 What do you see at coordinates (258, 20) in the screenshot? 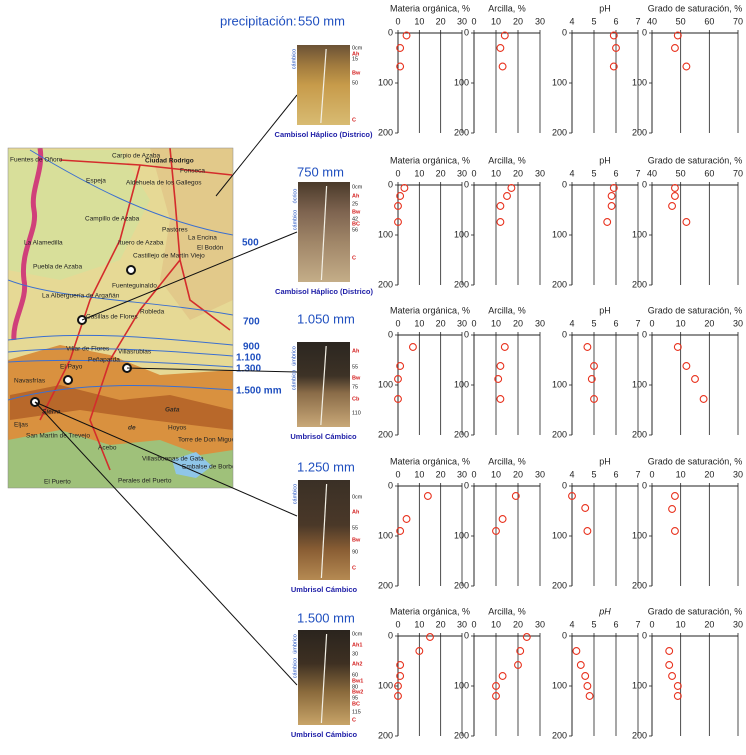
I see `precipitation-label: precipitación:` at bounding box center [258, 20].